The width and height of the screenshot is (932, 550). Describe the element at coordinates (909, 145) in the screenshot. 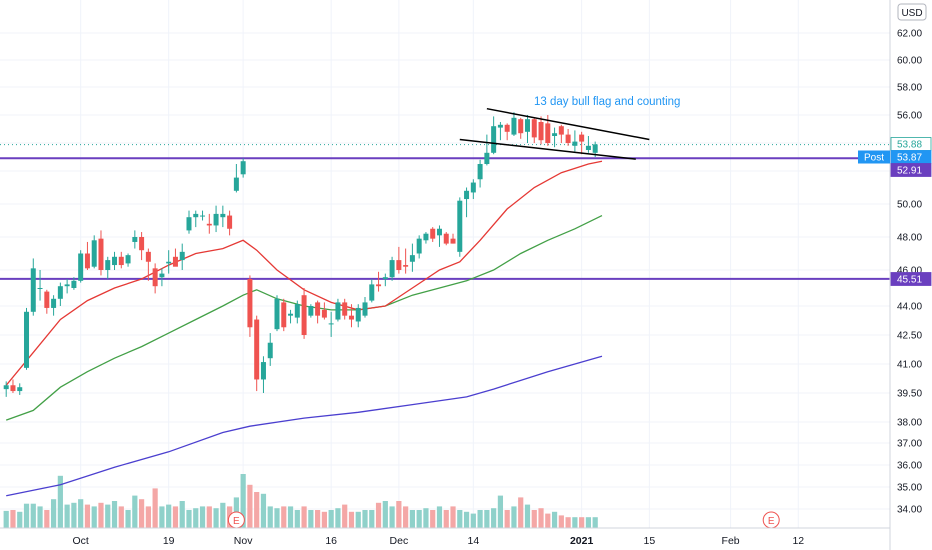

I see `price-tag-label: 53.88` at that location.